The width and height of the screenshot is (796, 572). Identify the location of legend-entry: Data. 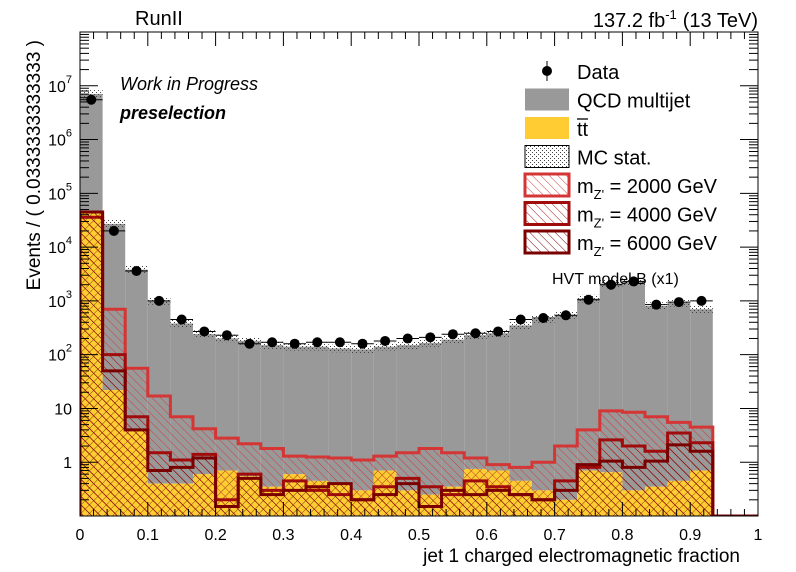
(581, 72).